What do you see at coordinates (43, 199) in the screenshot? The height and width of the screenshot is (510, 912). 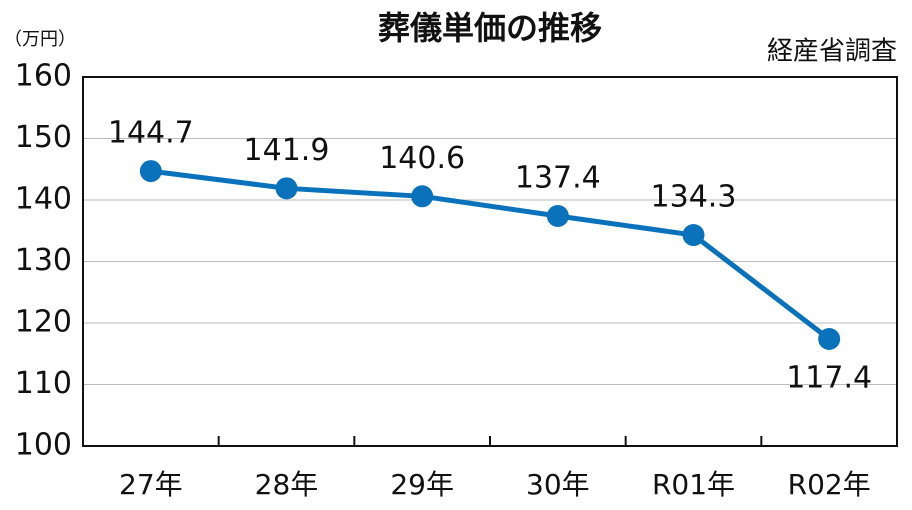 I see `y-tick-label: 140` at bounding box center [43, 199].